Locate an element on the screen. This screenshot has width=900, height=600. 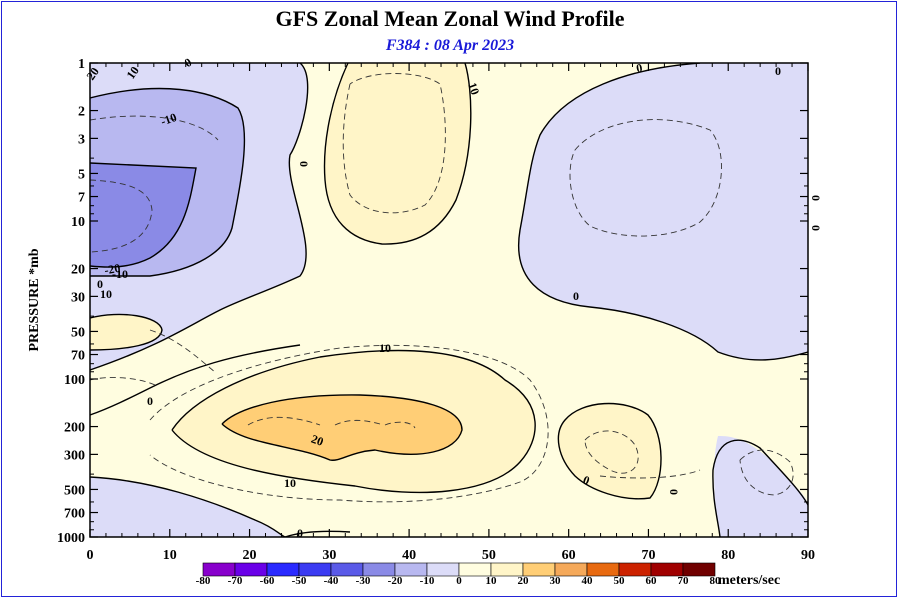
colorbar-swatch is located at coordinates (699, 569).